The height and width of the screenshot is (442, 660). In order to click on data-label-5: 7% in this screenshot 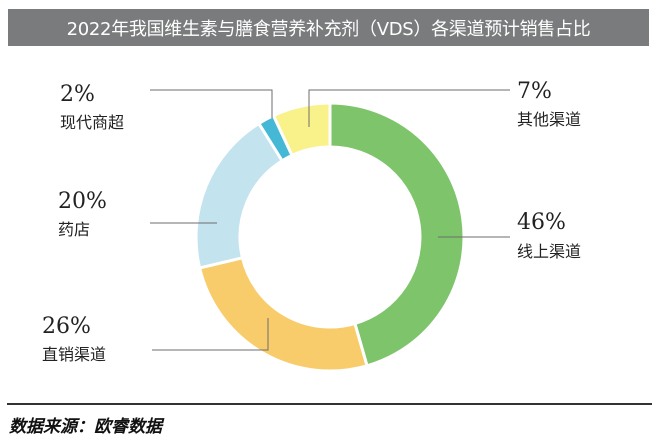, I will do `click(534, 91)`.